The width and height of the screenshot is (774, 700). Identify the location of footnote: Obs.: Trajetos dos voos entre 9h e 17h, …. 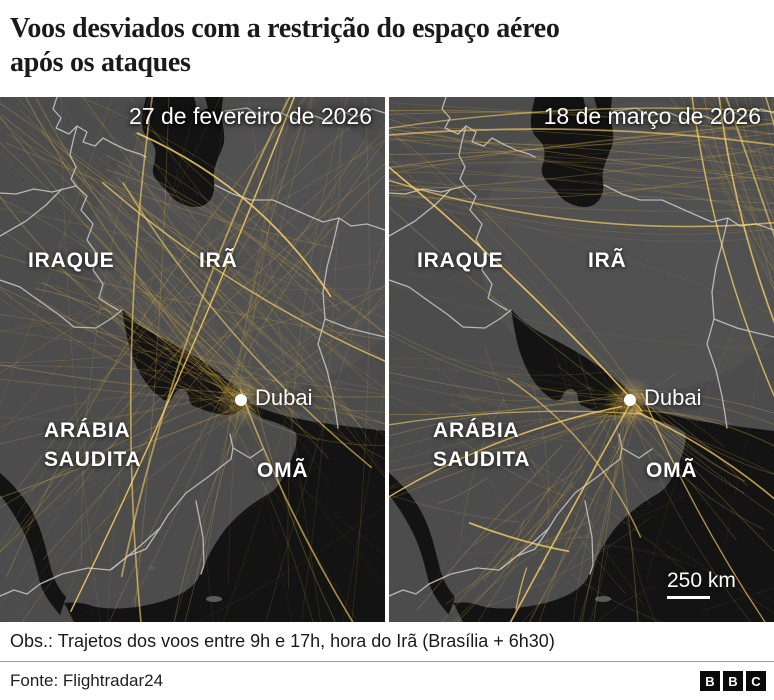
(387, 641).